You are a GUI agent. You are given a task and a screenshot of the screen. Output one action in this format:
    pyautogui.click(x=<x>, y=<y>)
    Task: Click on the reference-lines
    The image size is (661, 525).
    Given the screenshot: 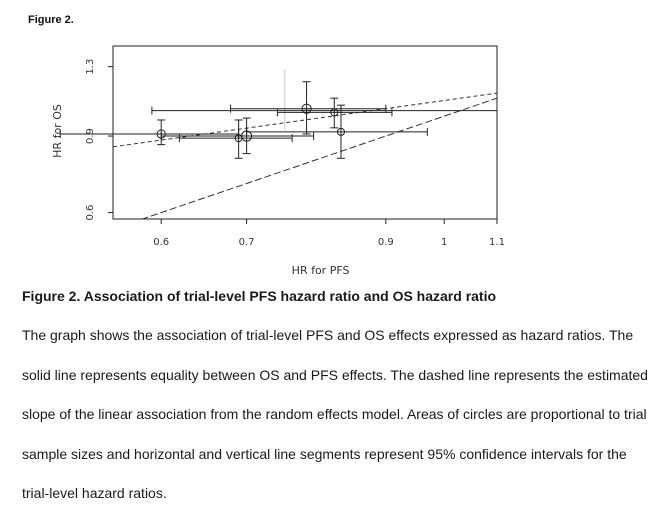 What is the action you would take?
    pyautogui.click(x=305, y=155)
    